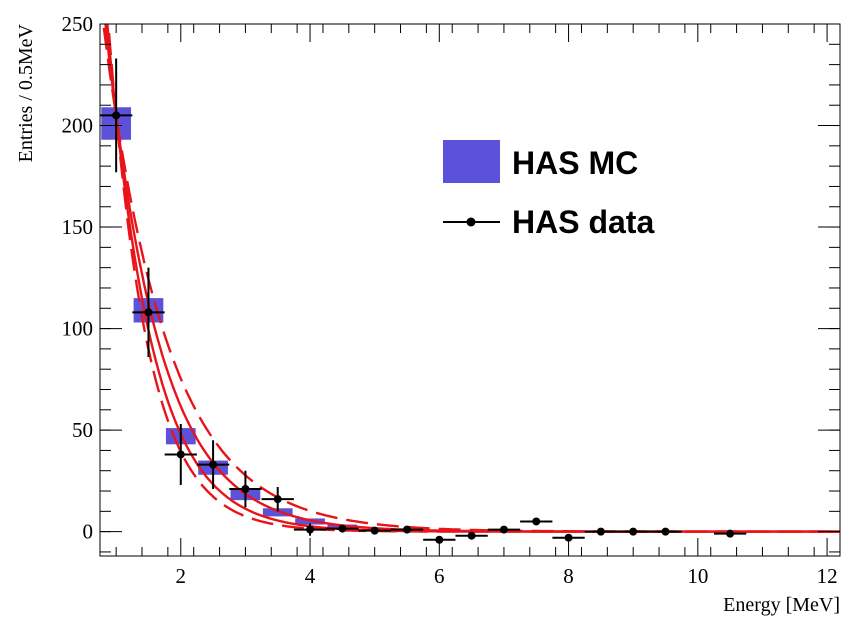  I want to click on x-tick-label: 4, so click(310, 576).